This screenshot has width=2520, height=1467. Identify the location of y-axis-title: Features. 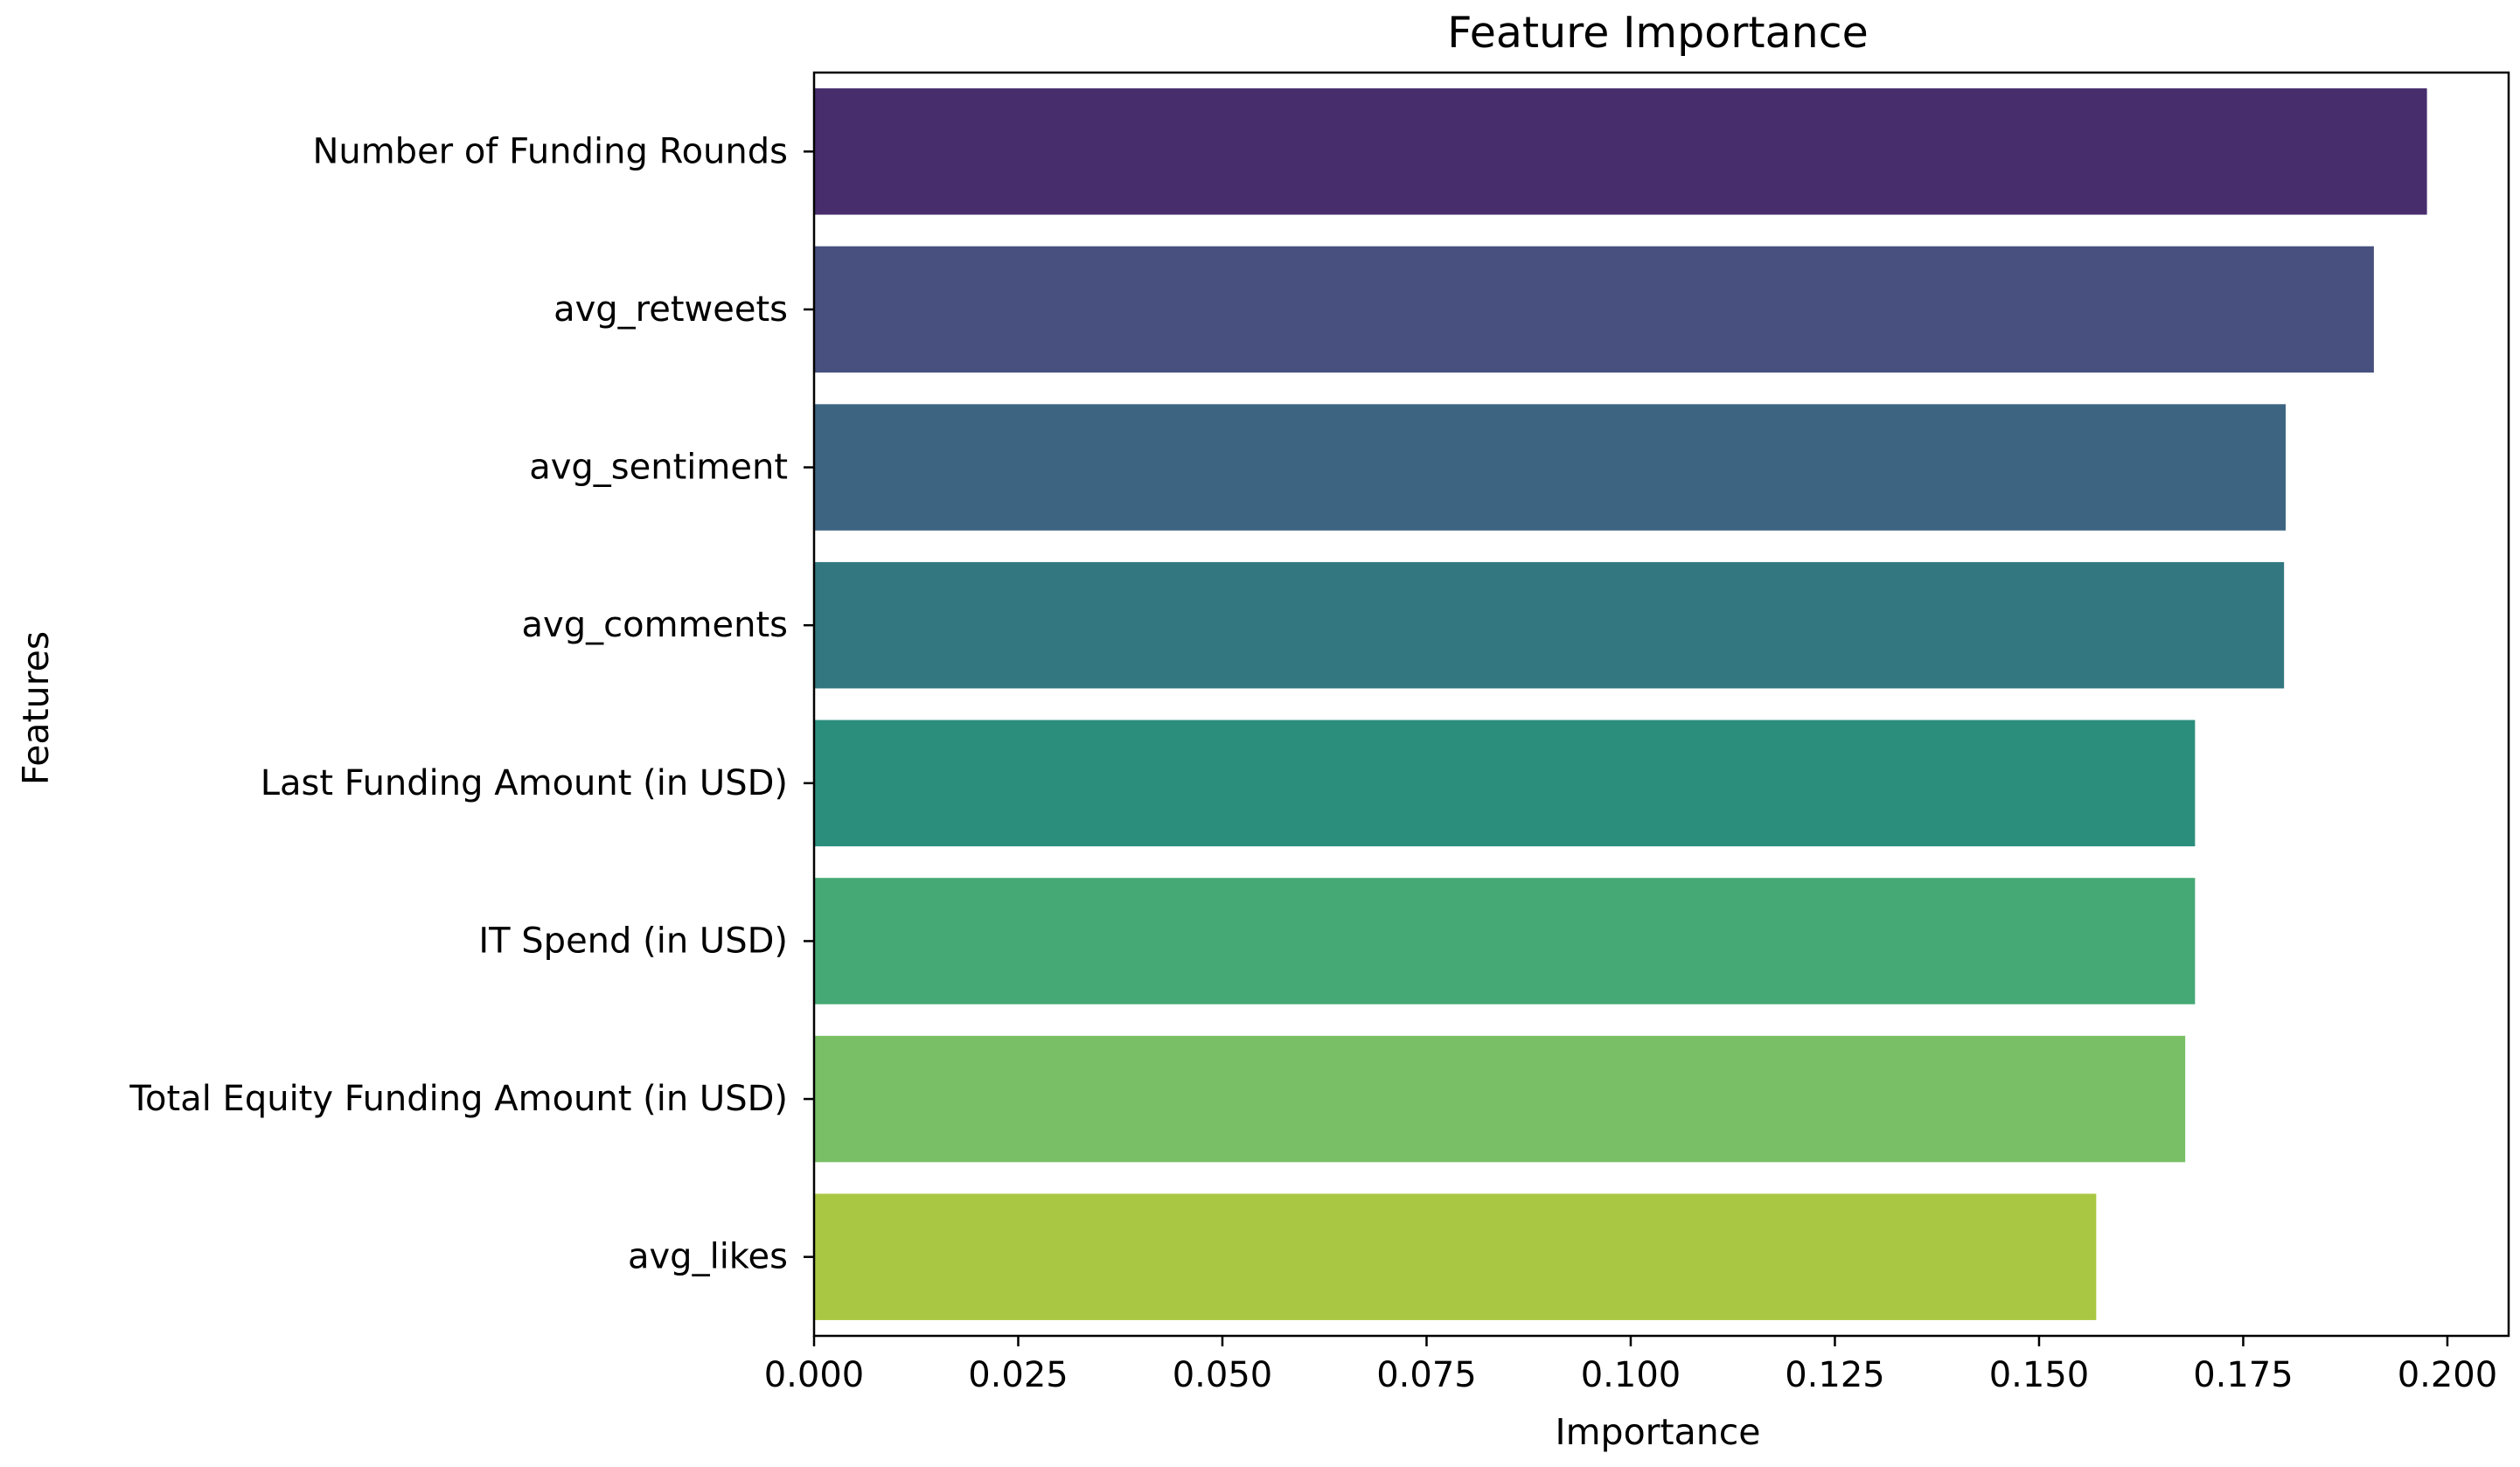
(36, 708).